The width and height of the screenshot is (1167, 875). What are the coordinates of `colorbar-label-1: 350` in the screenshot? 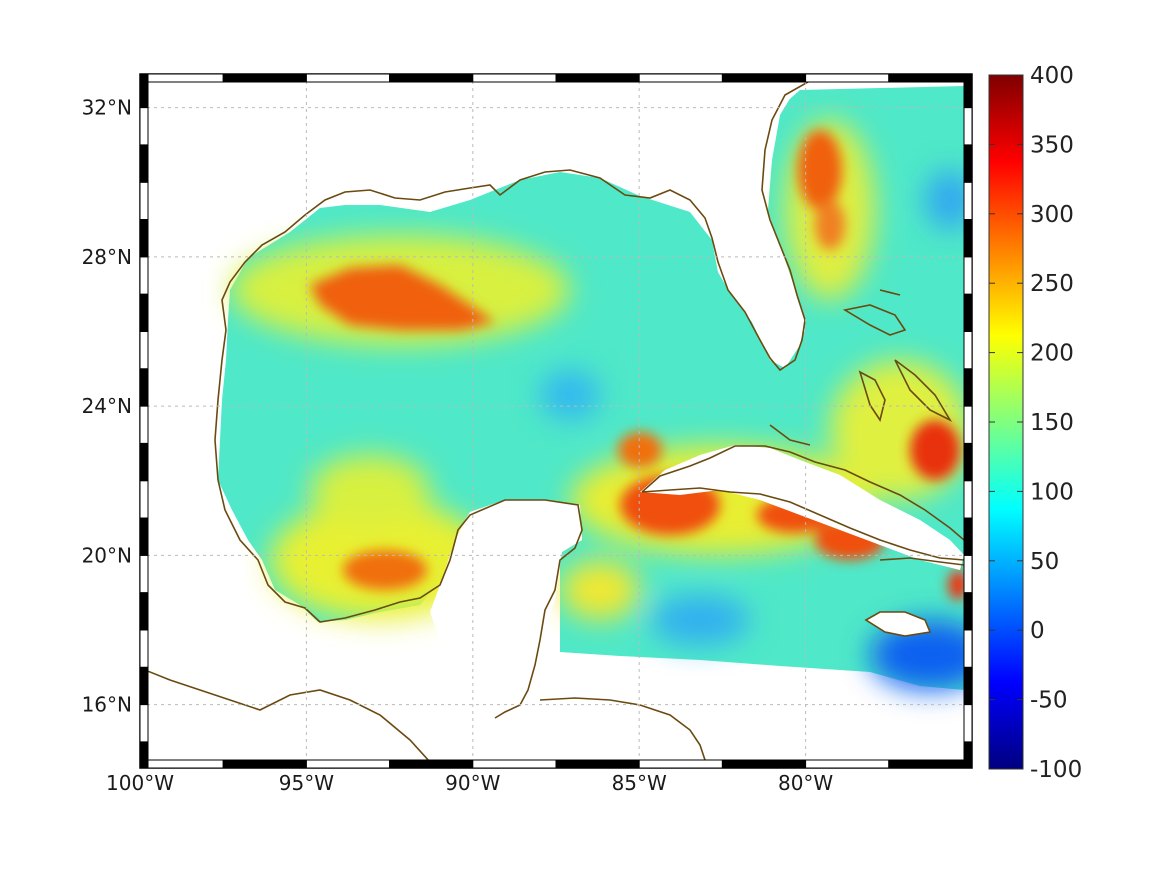 It's located at (1052, 145).